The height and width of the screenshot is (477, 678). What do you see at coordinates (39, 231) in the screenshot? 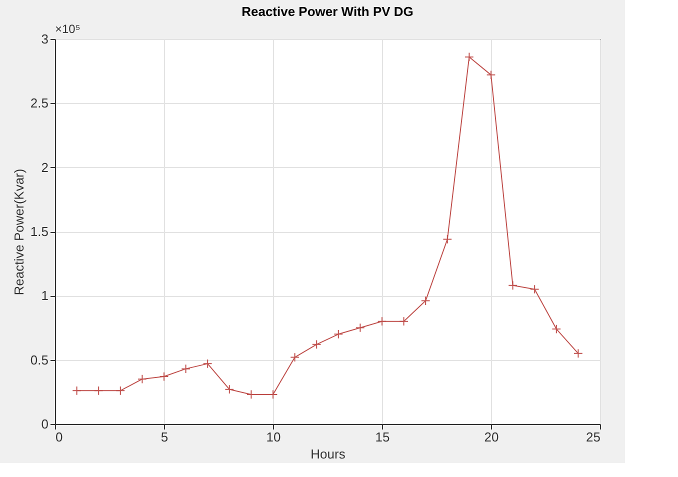
I see `y-tick-label: 1.5` at bounding box center [39, 231].